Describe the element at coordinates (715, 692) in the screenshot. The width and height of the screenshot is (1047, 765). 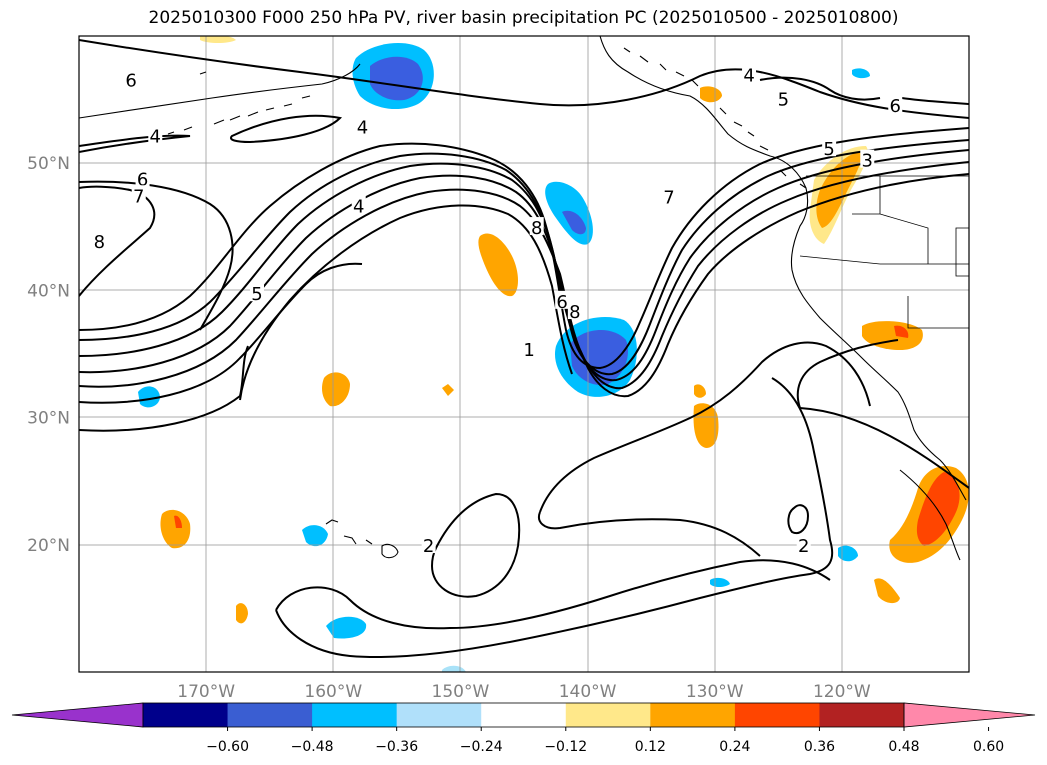
I see `longitude-tick-label: 130°W` at that location.